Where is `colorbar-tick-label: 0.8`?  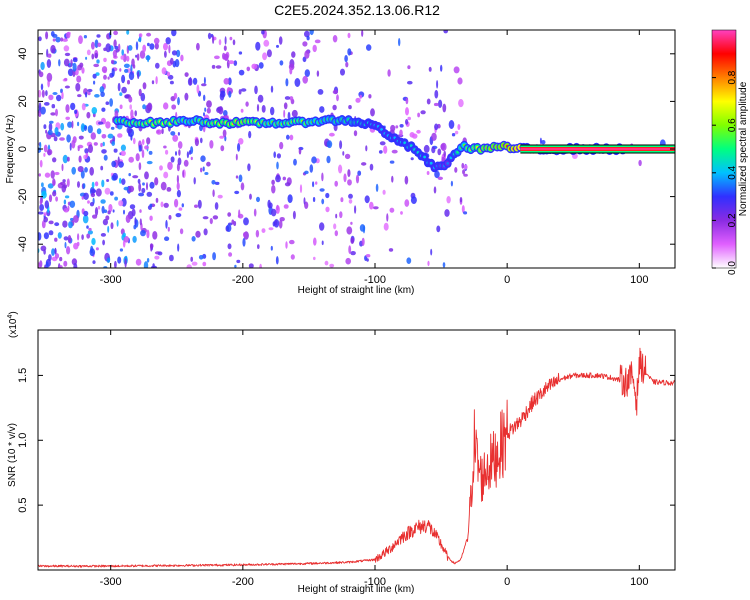
colorbar-tick-label: 0.8 is located at coordinates (732, 77).